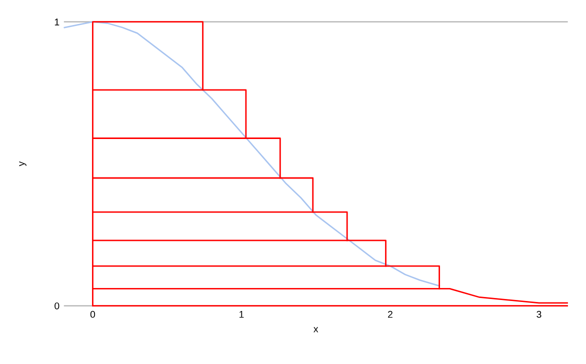 The width and height of the screenshot is (586, 364). What do you see at coordinates (22, 163) in the screenshot?
I see `y-axis-title: y` at bounding box center [22, 163].